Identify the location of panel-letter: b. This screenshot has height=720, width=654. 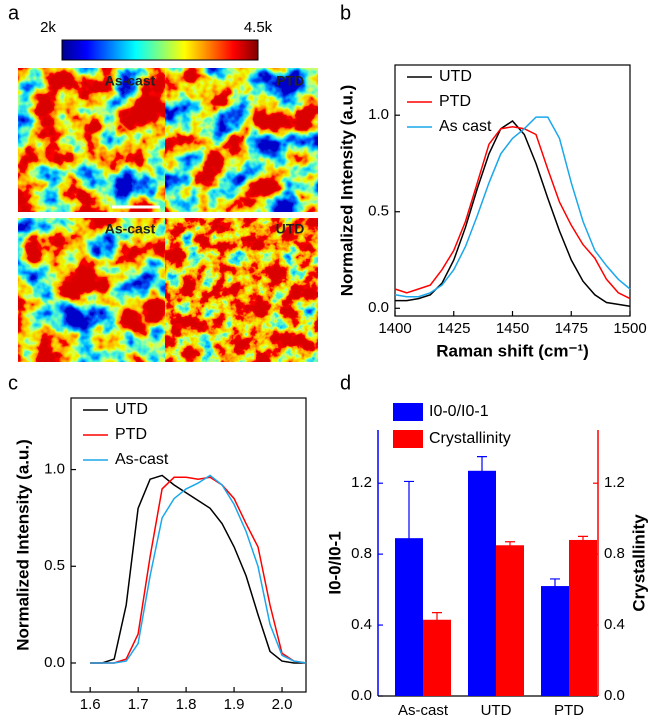
(345, 13).